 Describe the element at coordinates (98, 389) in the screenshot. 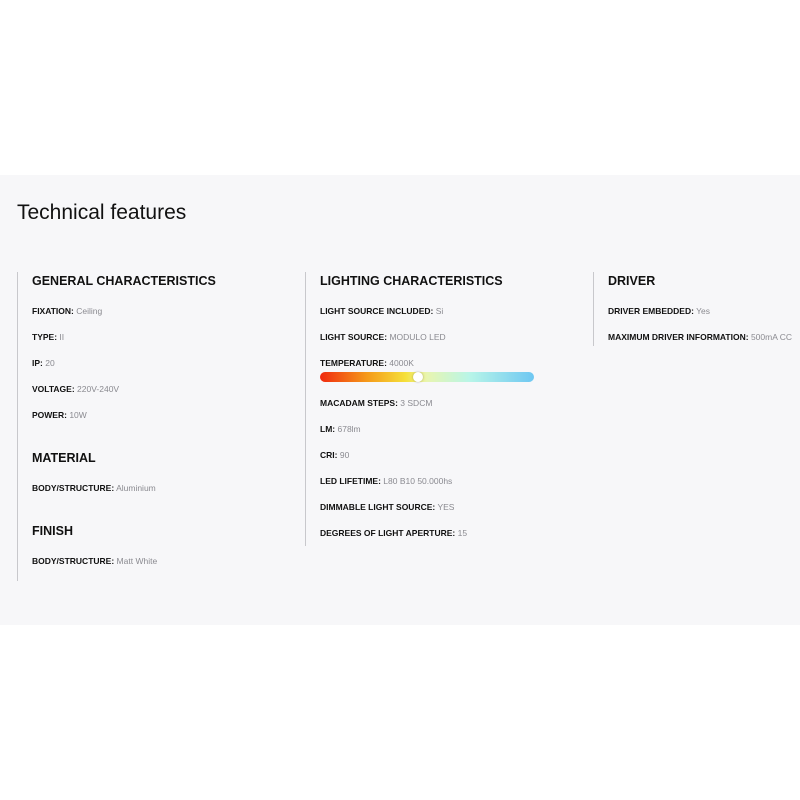

I see `spec-value: 220V-240V` at that location.